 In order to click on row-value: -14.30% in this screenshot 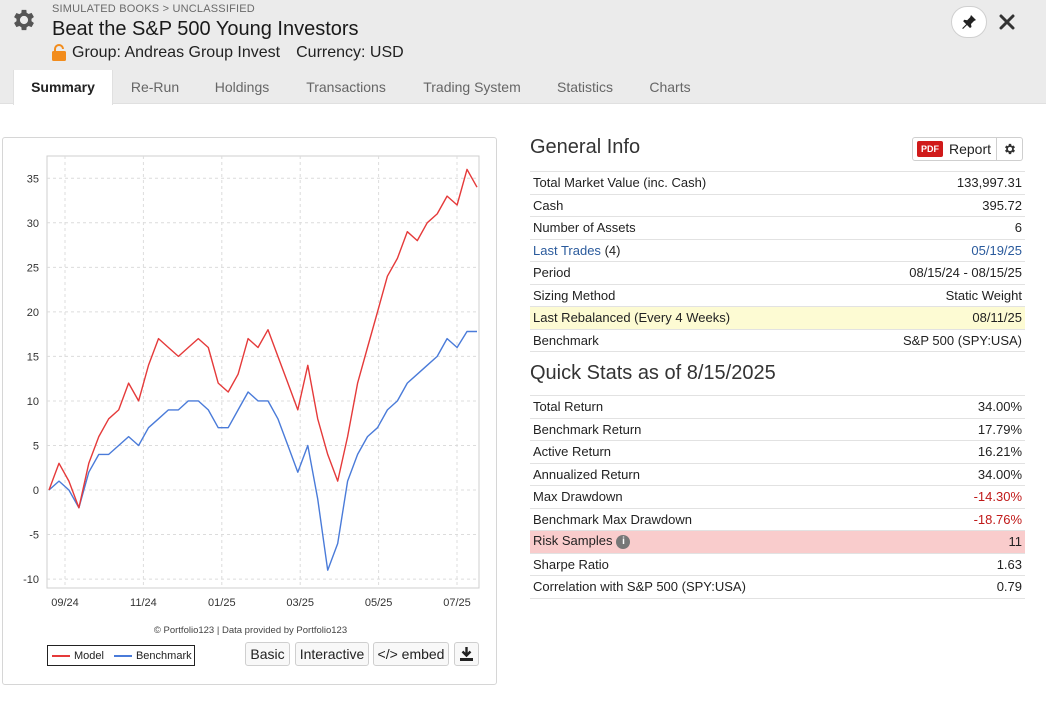, I will do `click(975, 496)`.